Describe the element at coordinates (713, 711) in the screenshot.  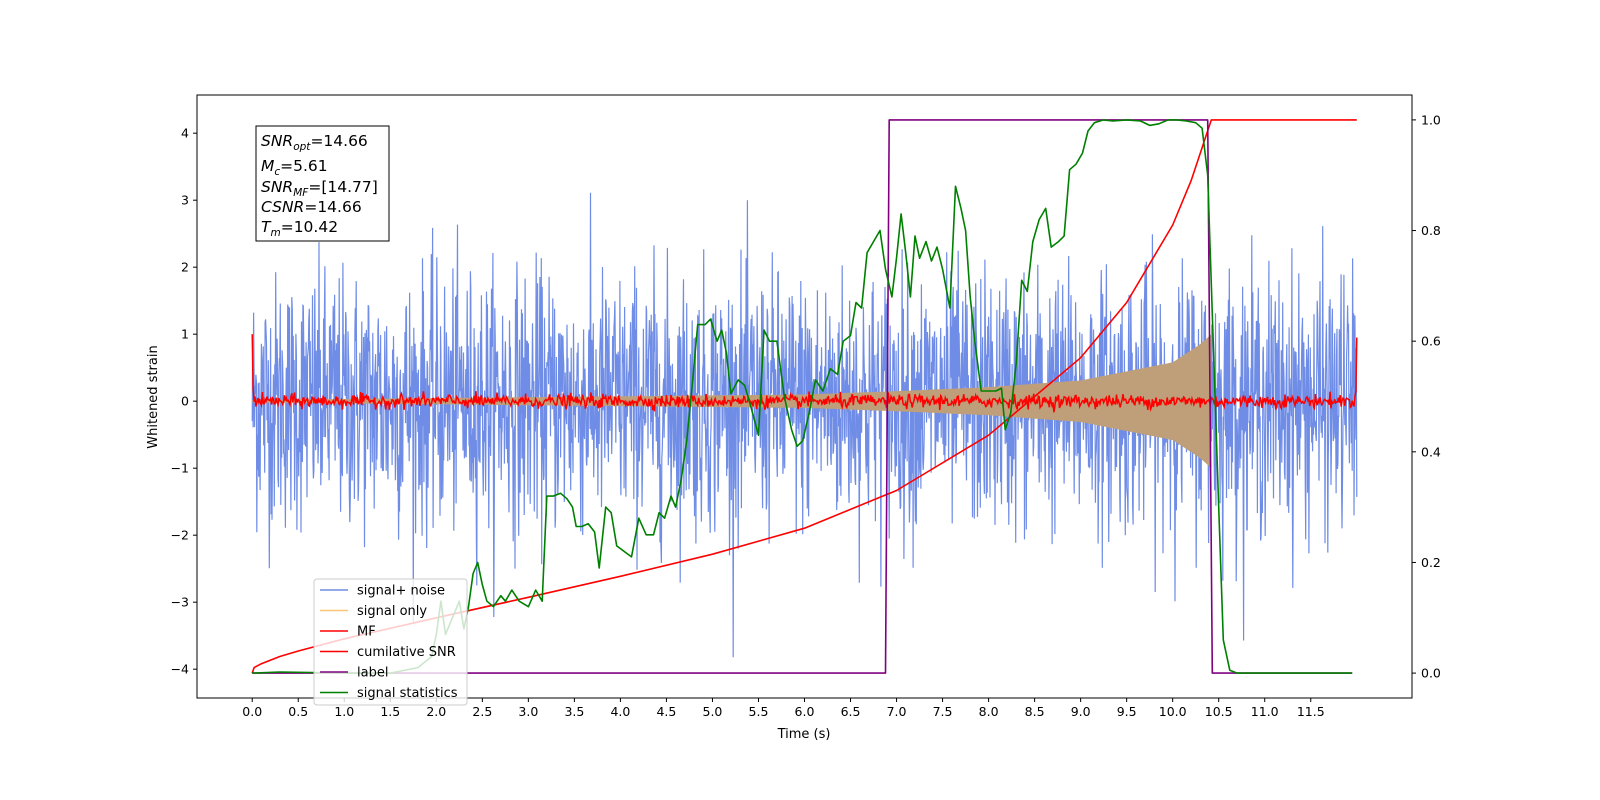
I see `x-tick-label: 5.0` at that location.